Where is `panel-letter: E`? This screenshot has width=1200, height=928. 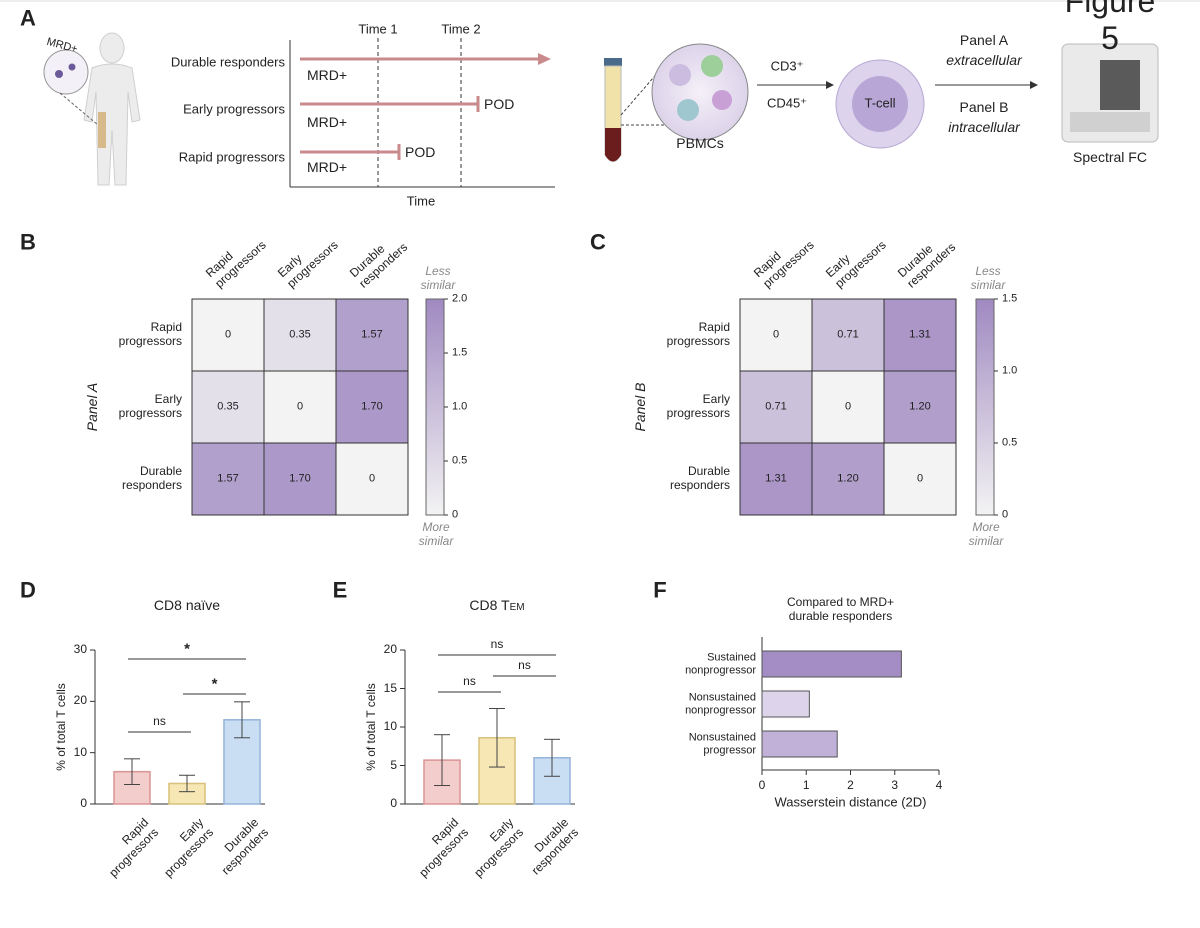 panel-letter: E is located at coordinates (340, 590).